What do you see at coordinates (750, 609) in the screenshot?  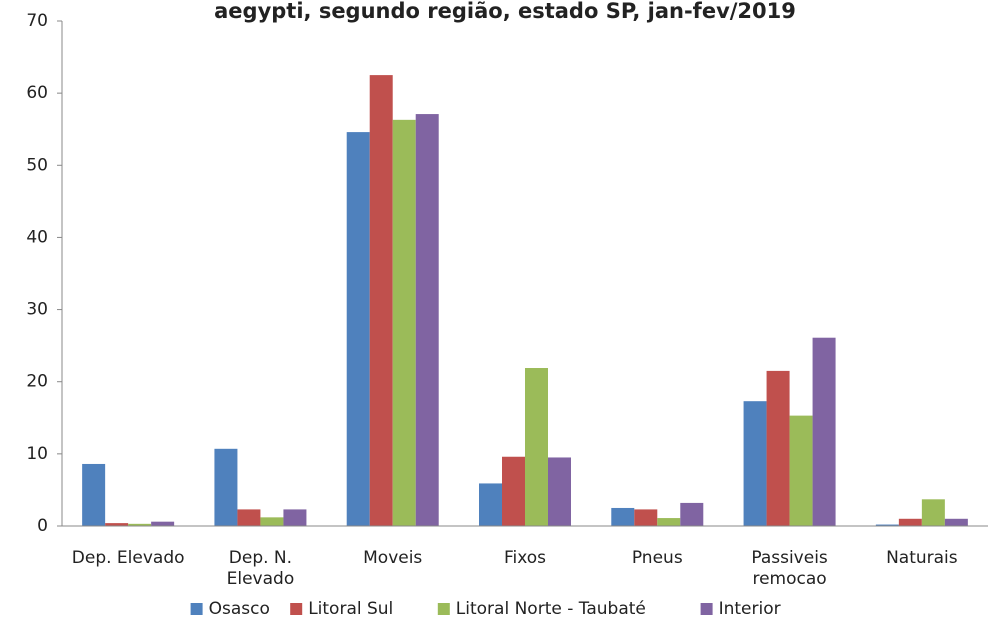 I see `legend-label: Interior` at bounding box center [750, 609].